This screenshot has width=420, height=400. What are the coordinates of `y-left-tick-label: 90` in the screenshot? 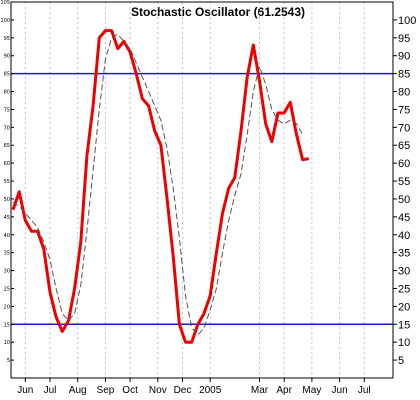 It's located at (7, 57).